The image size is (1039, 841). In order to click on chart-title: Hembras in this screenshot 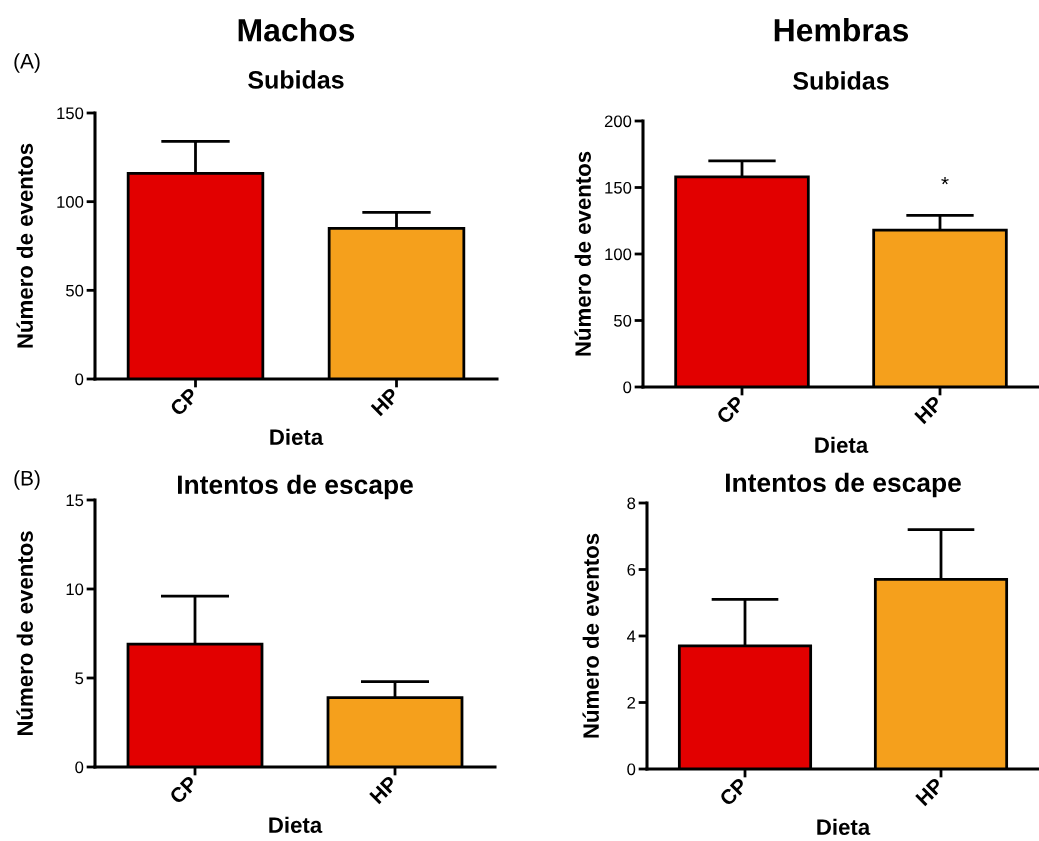, I will do `click(841, 30)`.